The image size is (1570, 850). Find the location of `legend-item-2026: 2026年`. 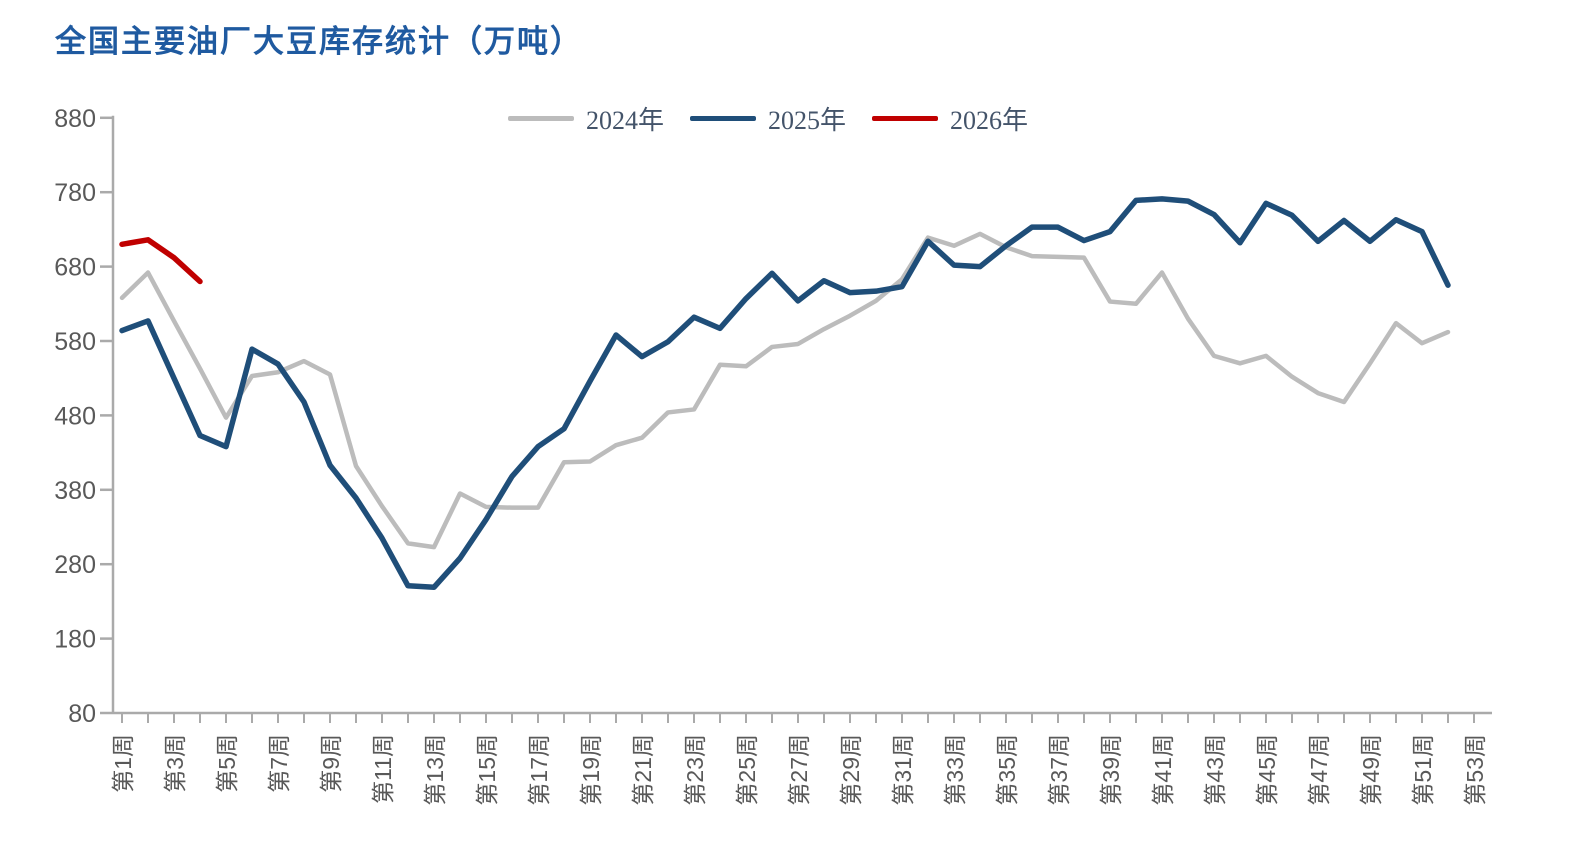

legend-item-2026: 2026年 is located at coordinates (950, 118).